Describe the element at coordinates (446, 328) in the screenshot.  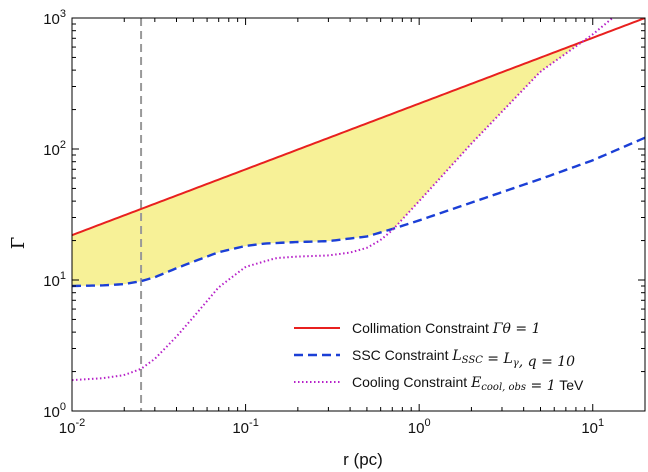
I see `legend-label-1: Collimation Constraint Γθ = 1` at that location.